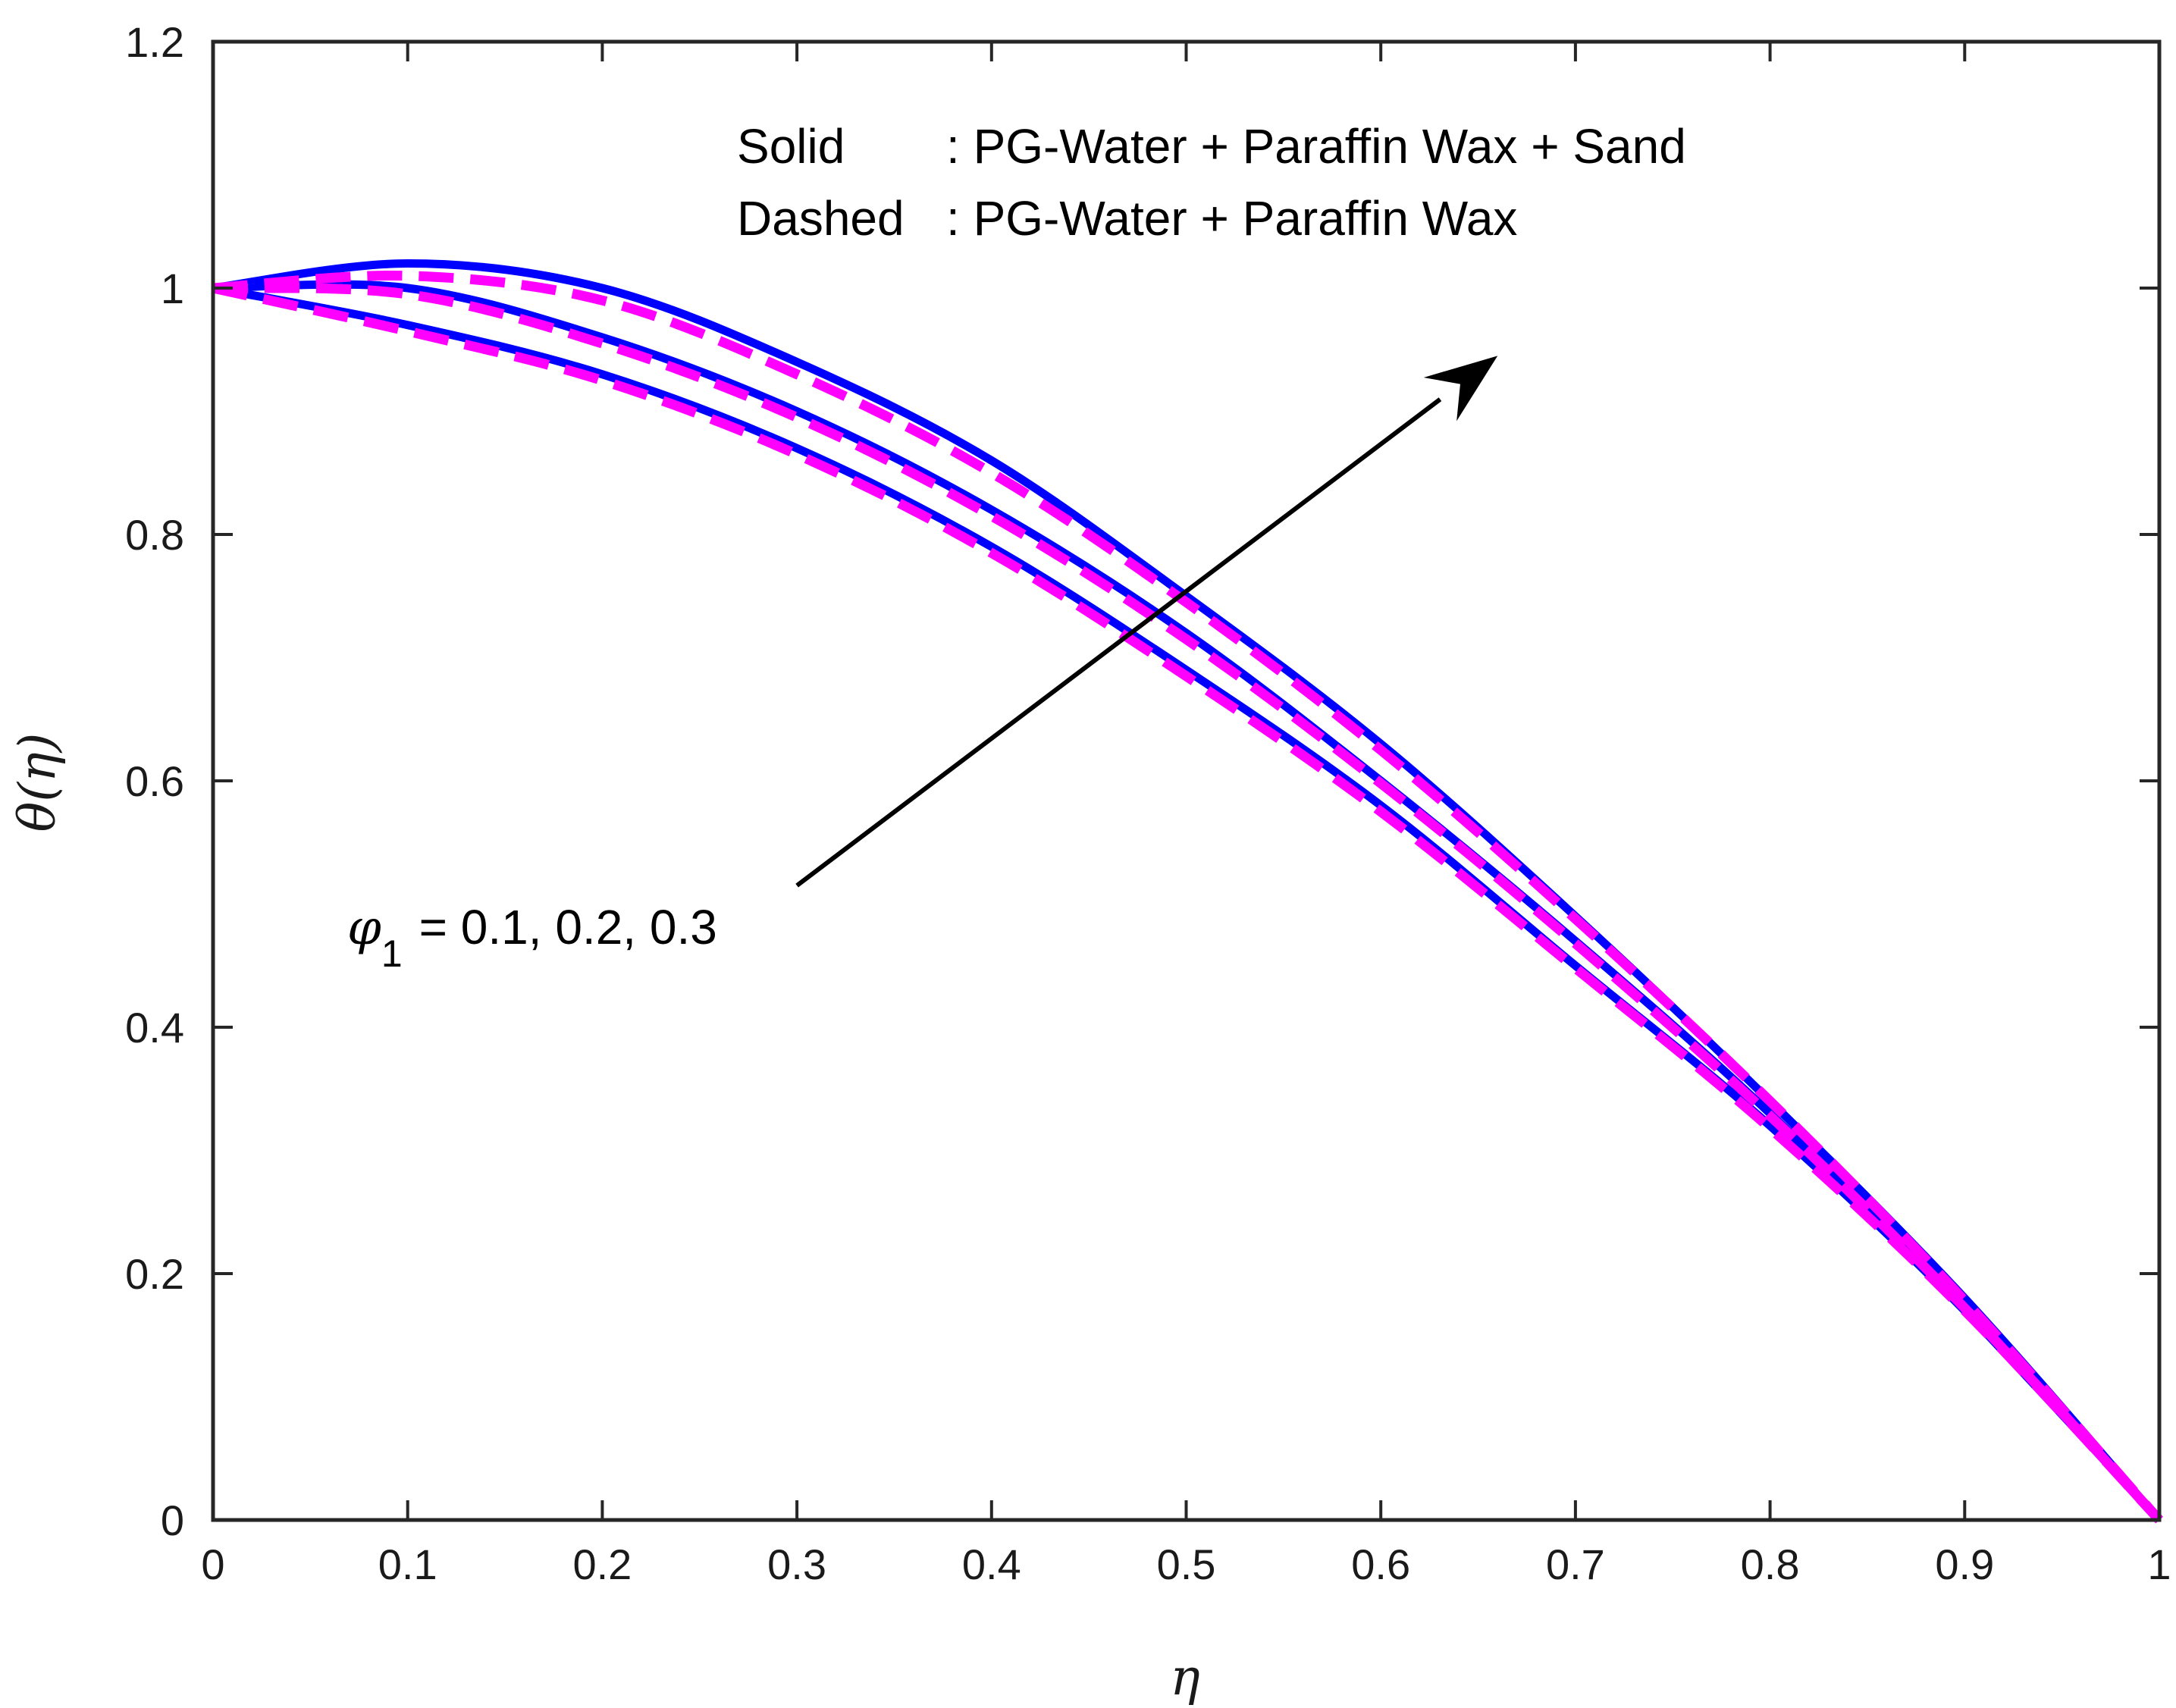 The width and height of the screenshot is (2176, 1708). Describe the element at coordinates (1964, 1564) in the screenshot. I see `x-tick-label: 0.9` at that location.